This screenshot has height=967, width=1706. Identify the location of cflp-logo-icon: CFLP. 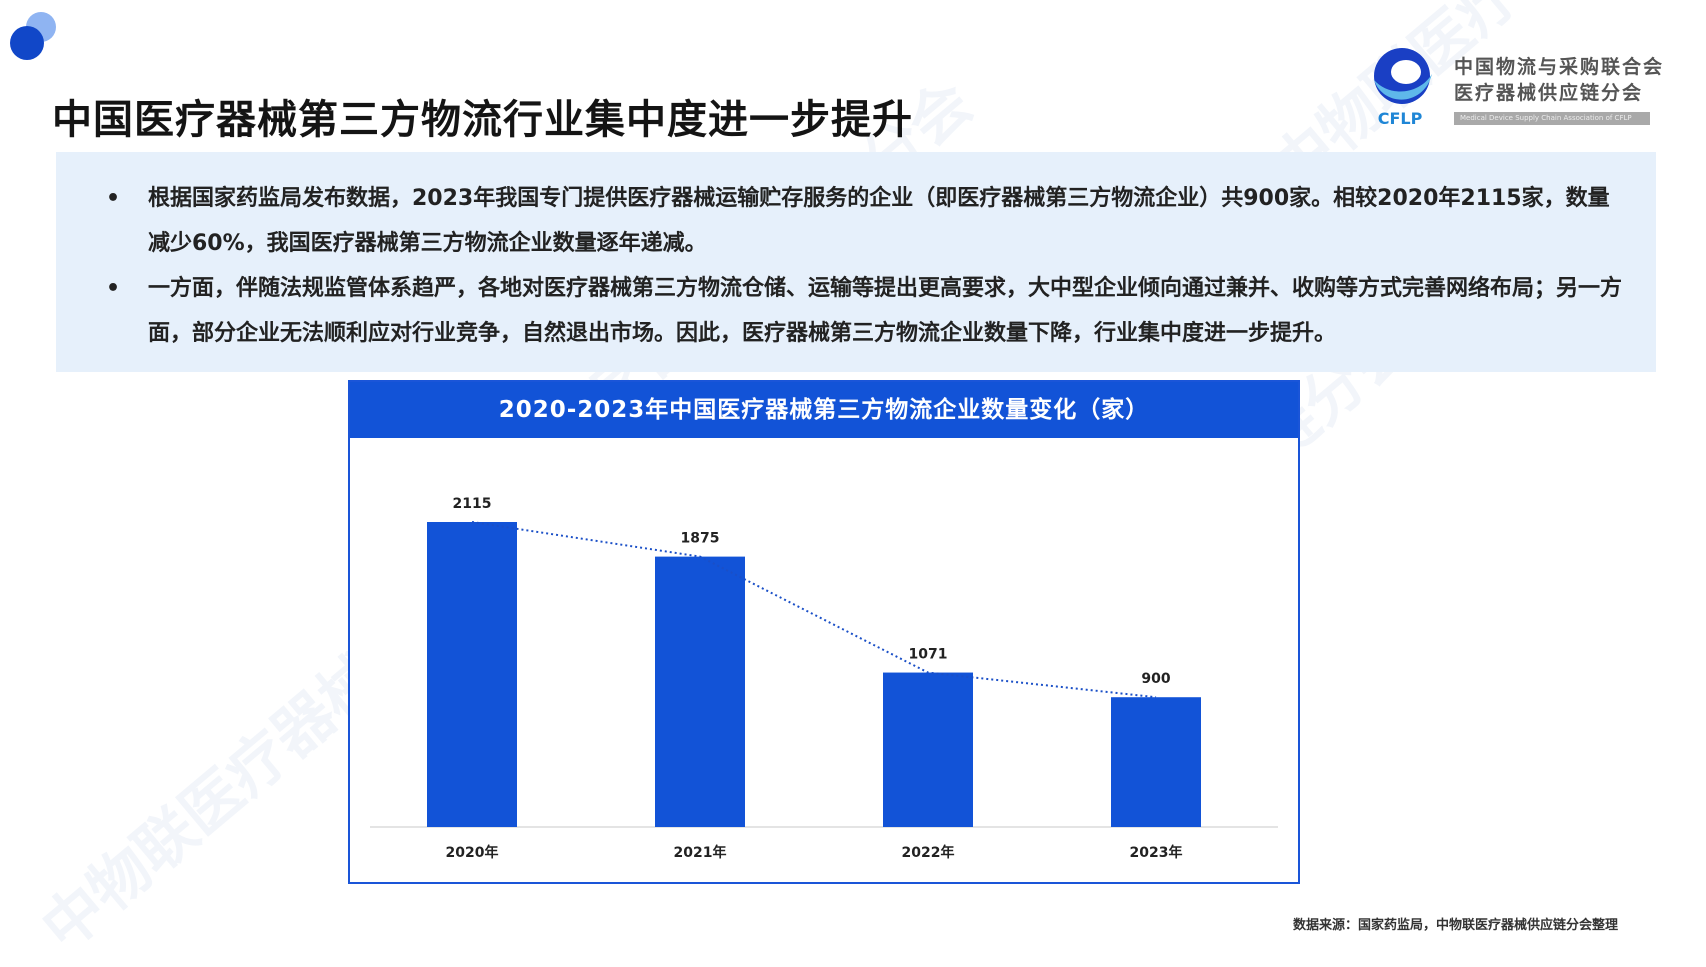
(1403, 88).